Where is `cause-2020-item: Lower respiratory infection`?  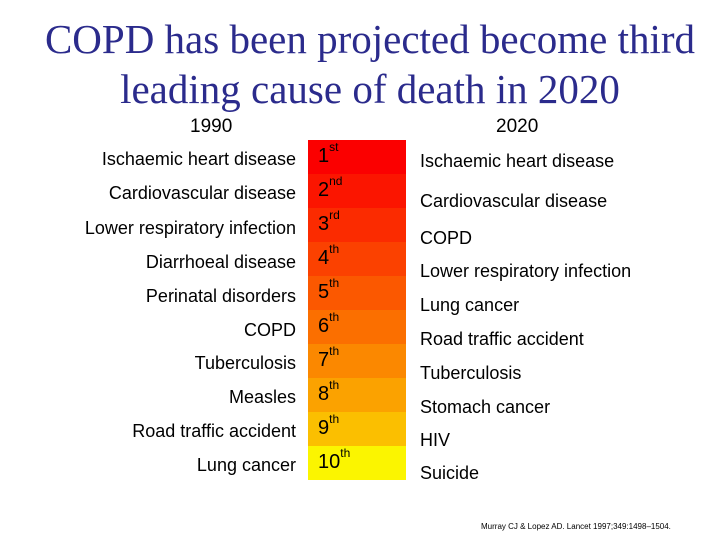
cause-2020-item: Lower respiratory infection is located at coordinates (526, 271).